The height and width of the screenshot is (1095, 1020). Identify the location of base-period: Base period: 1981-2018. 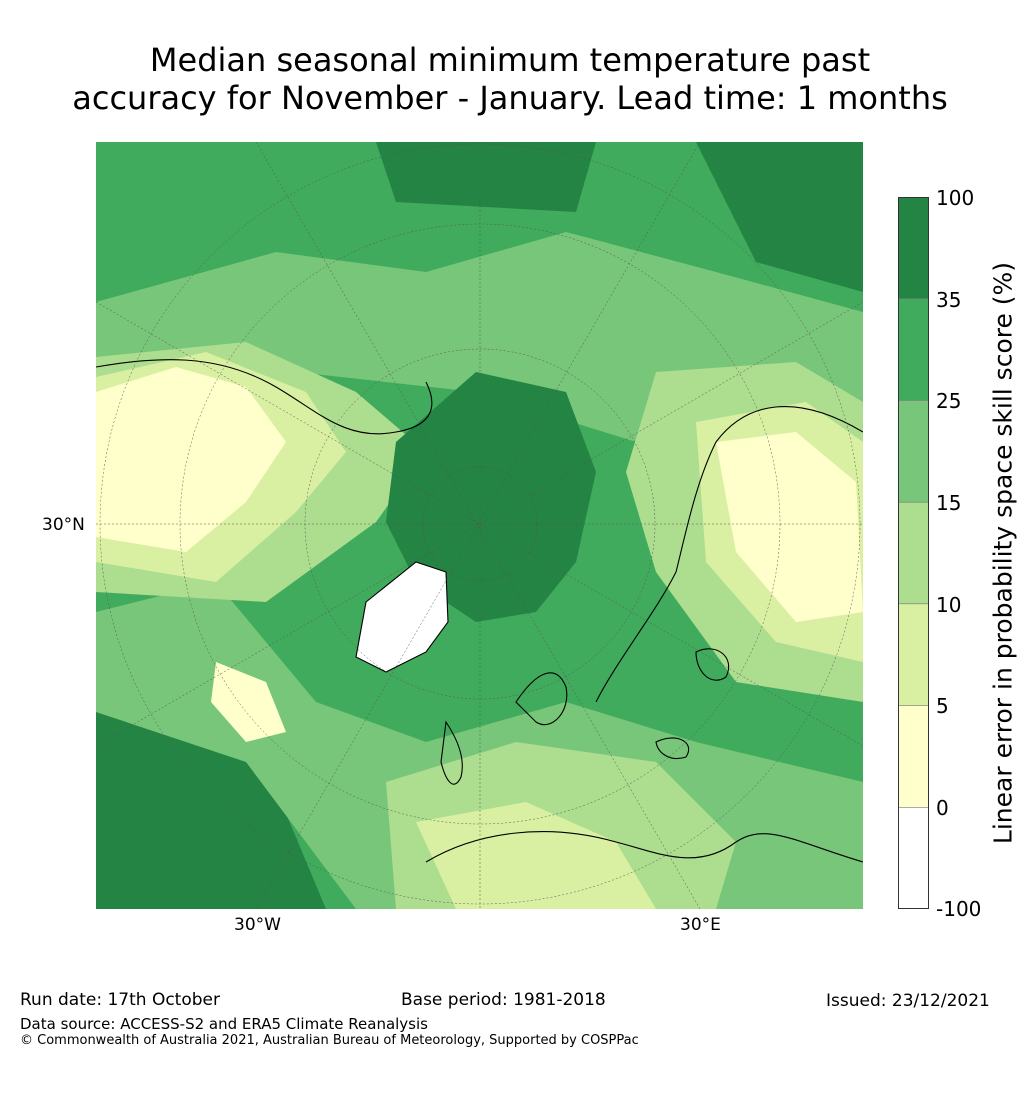
(503, 1000).